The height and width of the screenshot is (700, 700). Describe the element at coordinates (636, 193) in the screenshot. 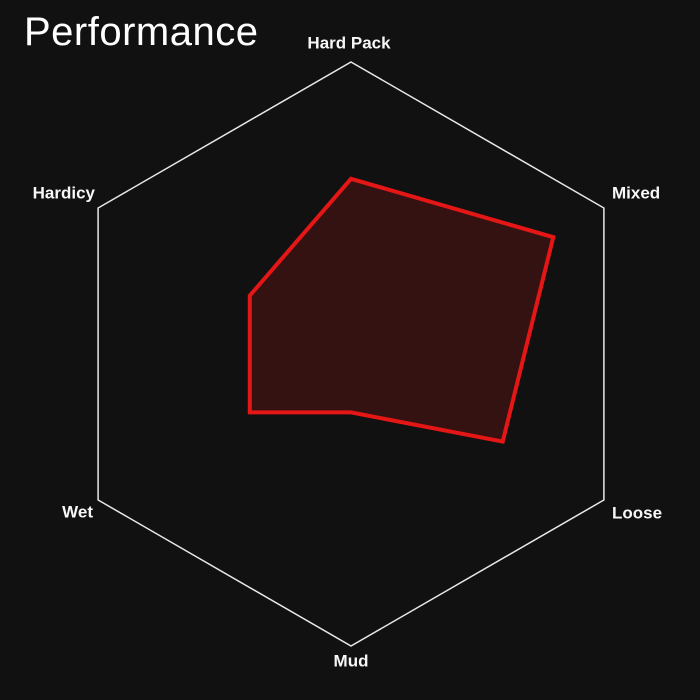

I see `axis-label-mixed: Mixed` at that location.